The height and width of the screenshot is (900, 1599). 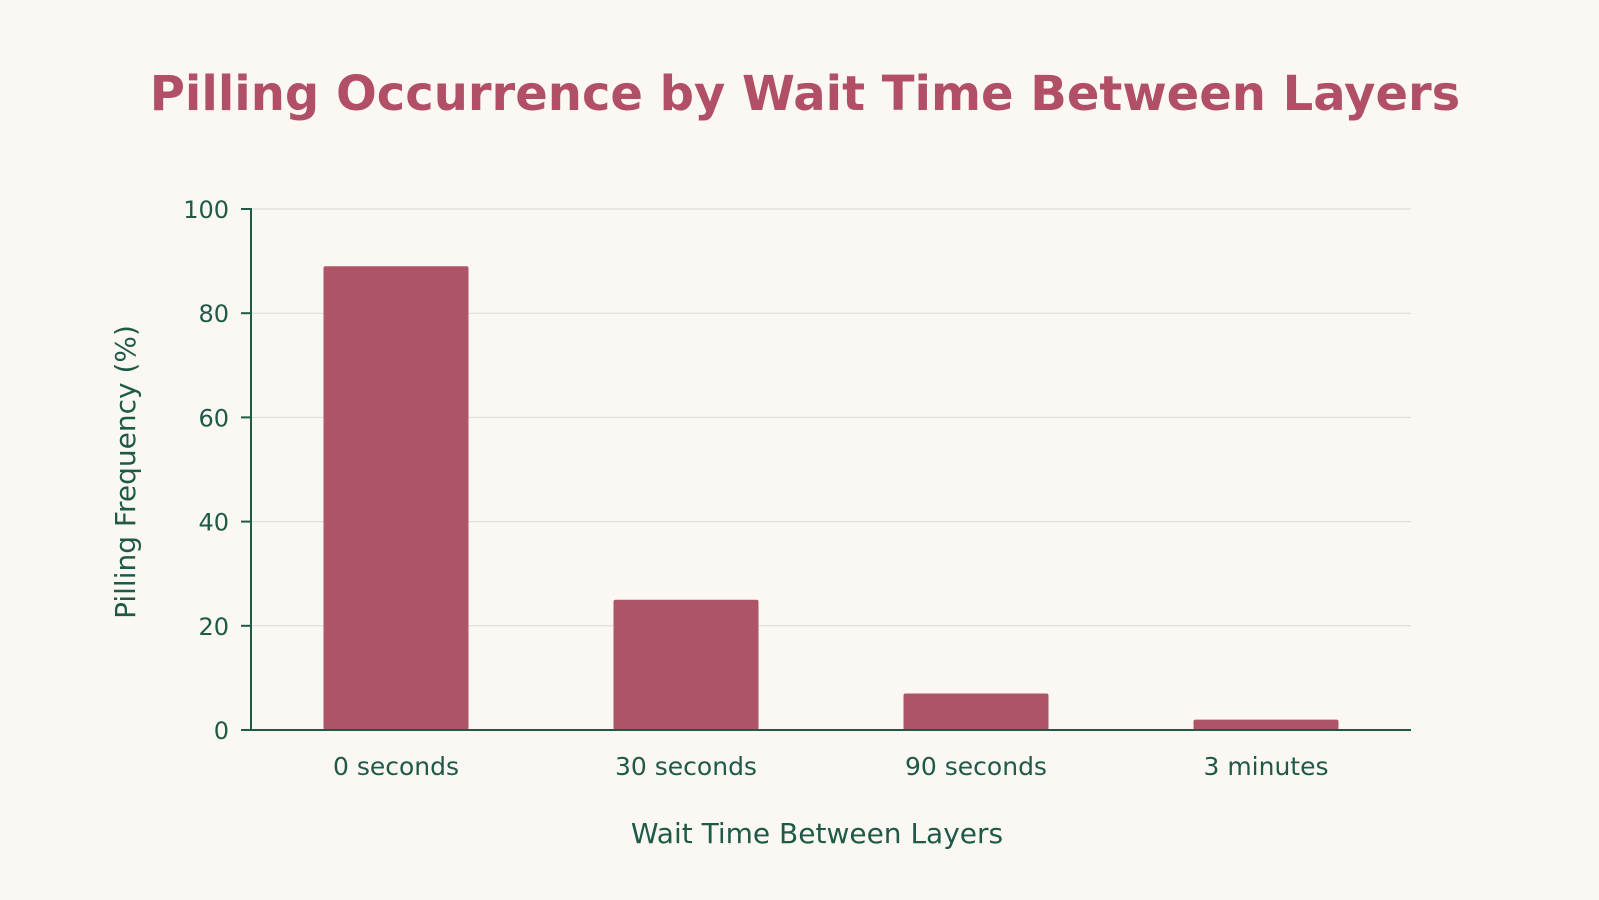 What do you see at coordinates (213, 523) in the screenshot?
I see `y-tick-label: 40` at bounding box center [213, 523].